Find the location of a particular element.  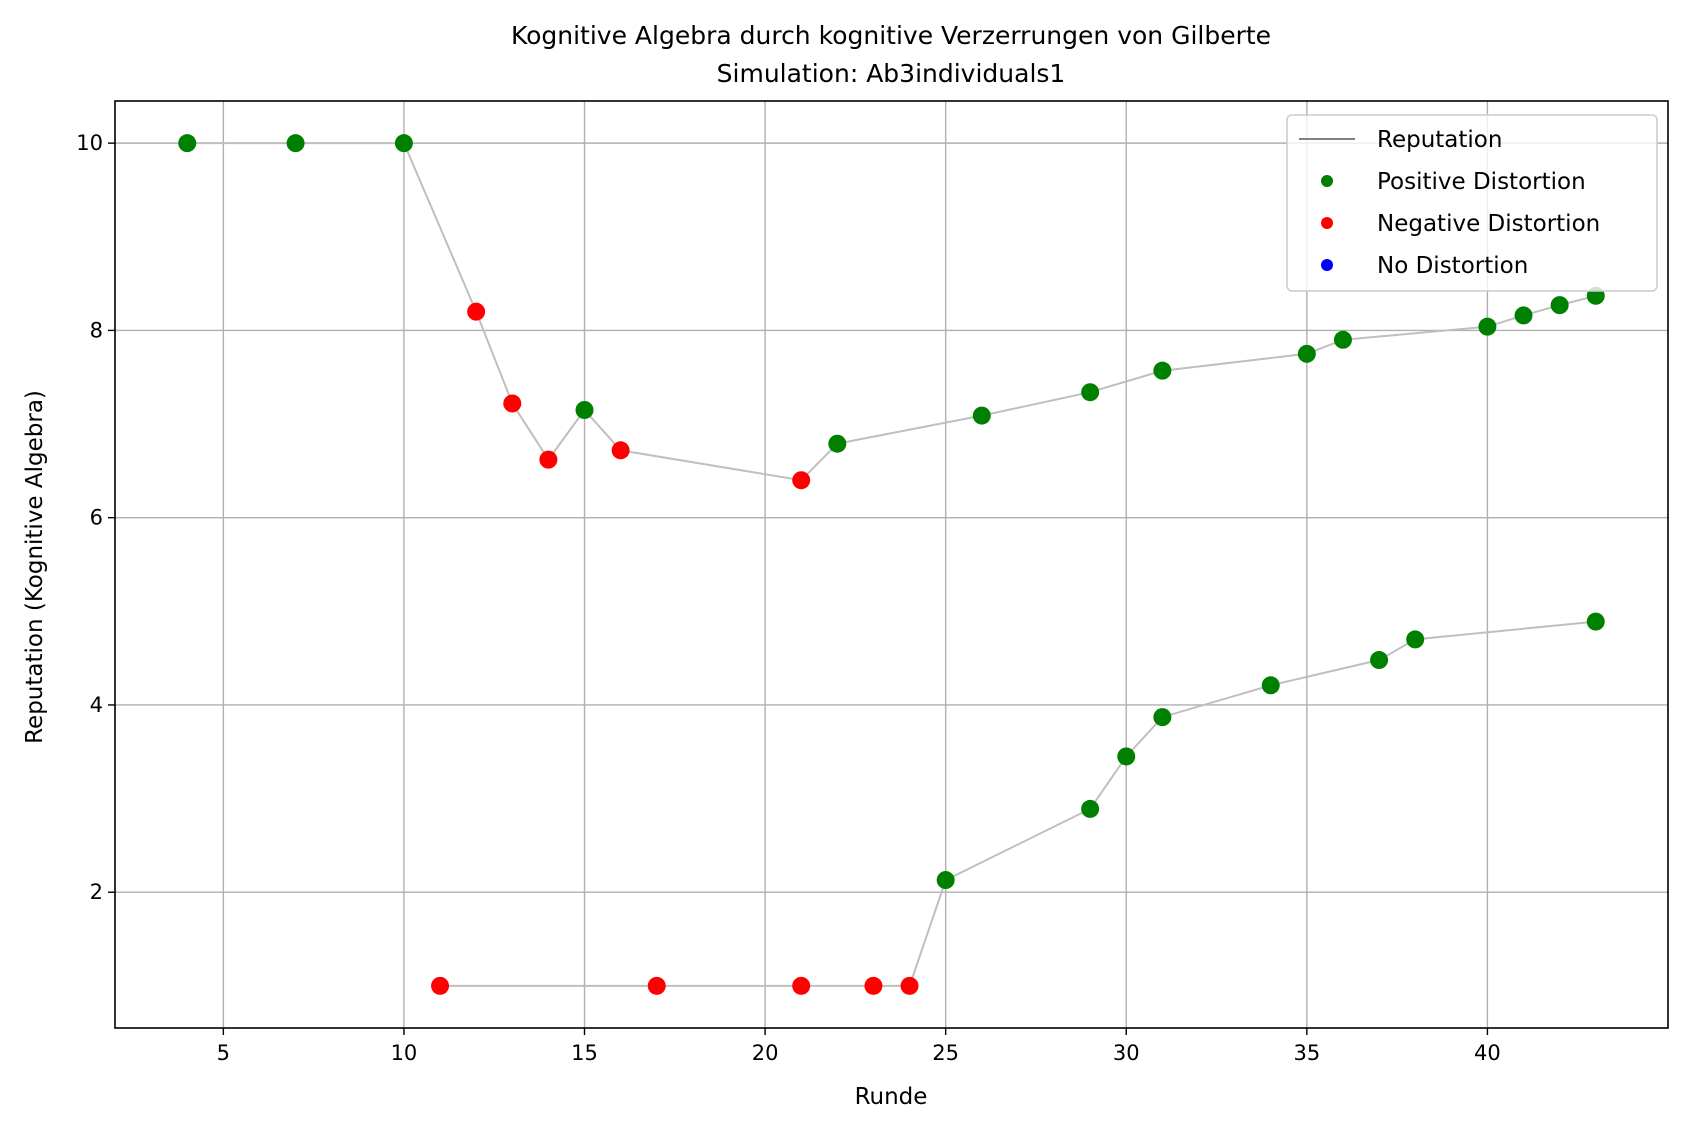

x-tick-label: 35 is located at coordinates (1306, 1053).